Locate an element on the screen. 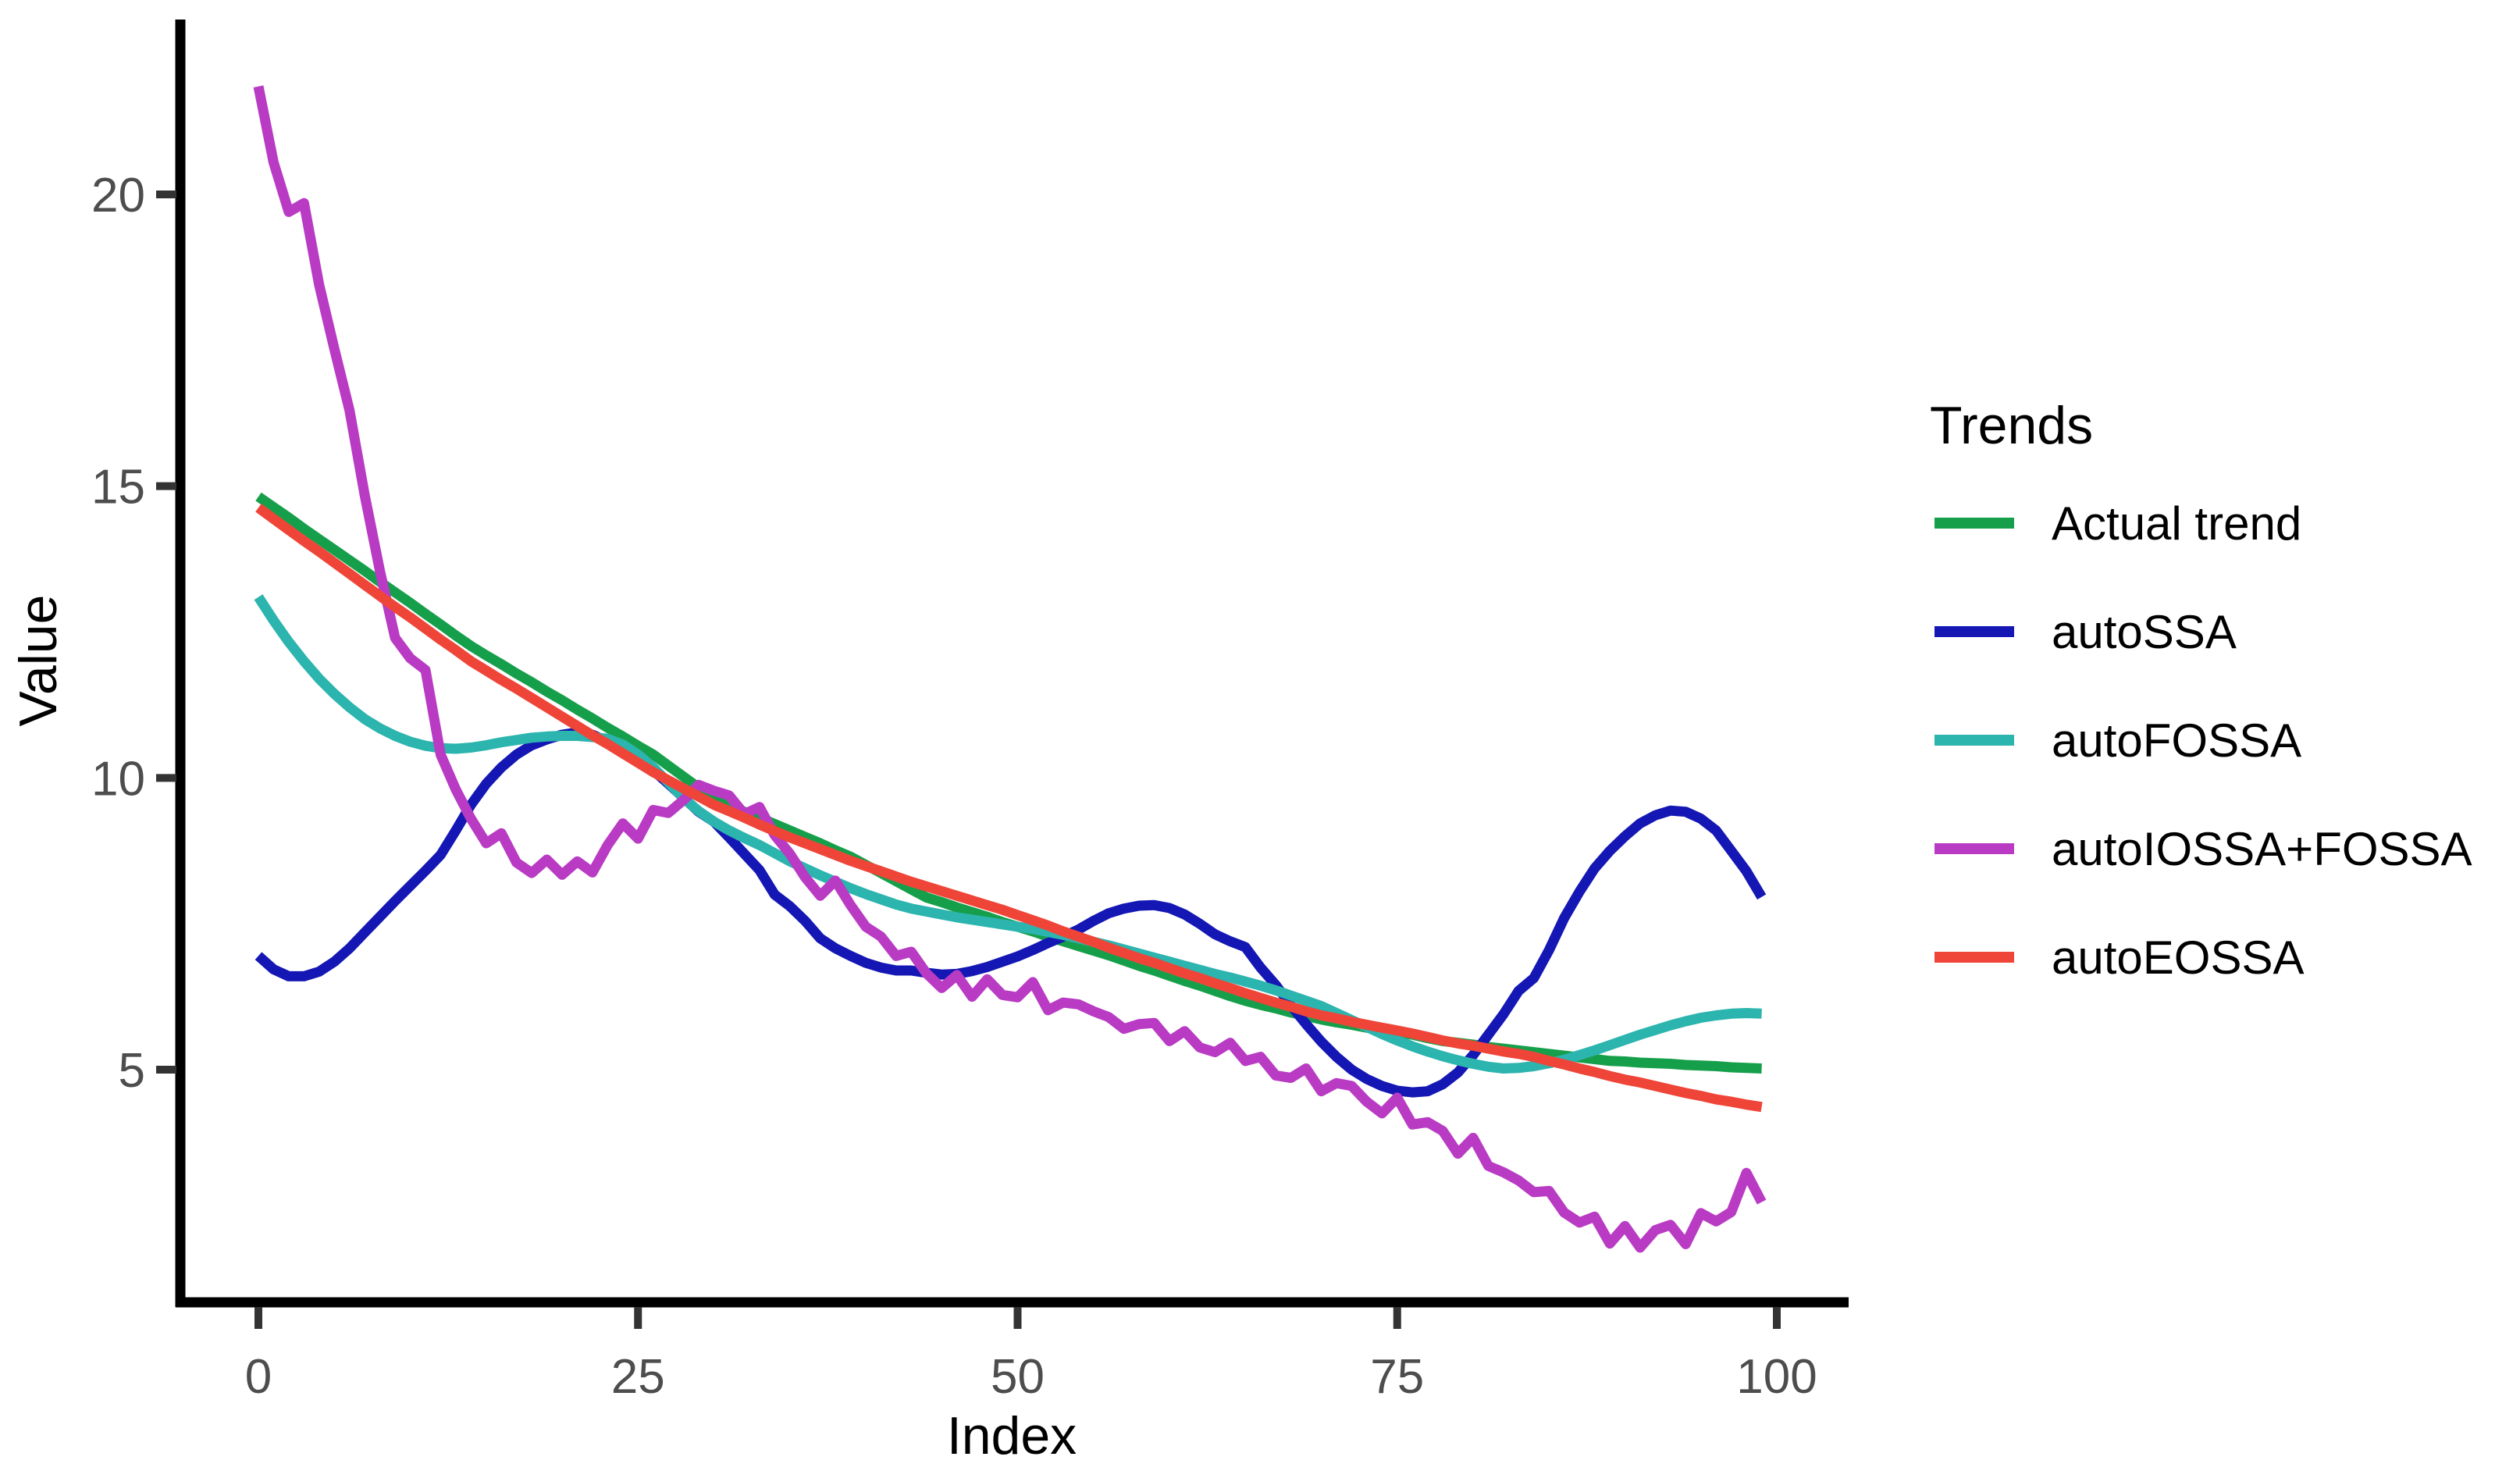 The image size is (2520, 1478). legend-label-autofossa: autoFOSSA is located at coordinates (2176, 740).